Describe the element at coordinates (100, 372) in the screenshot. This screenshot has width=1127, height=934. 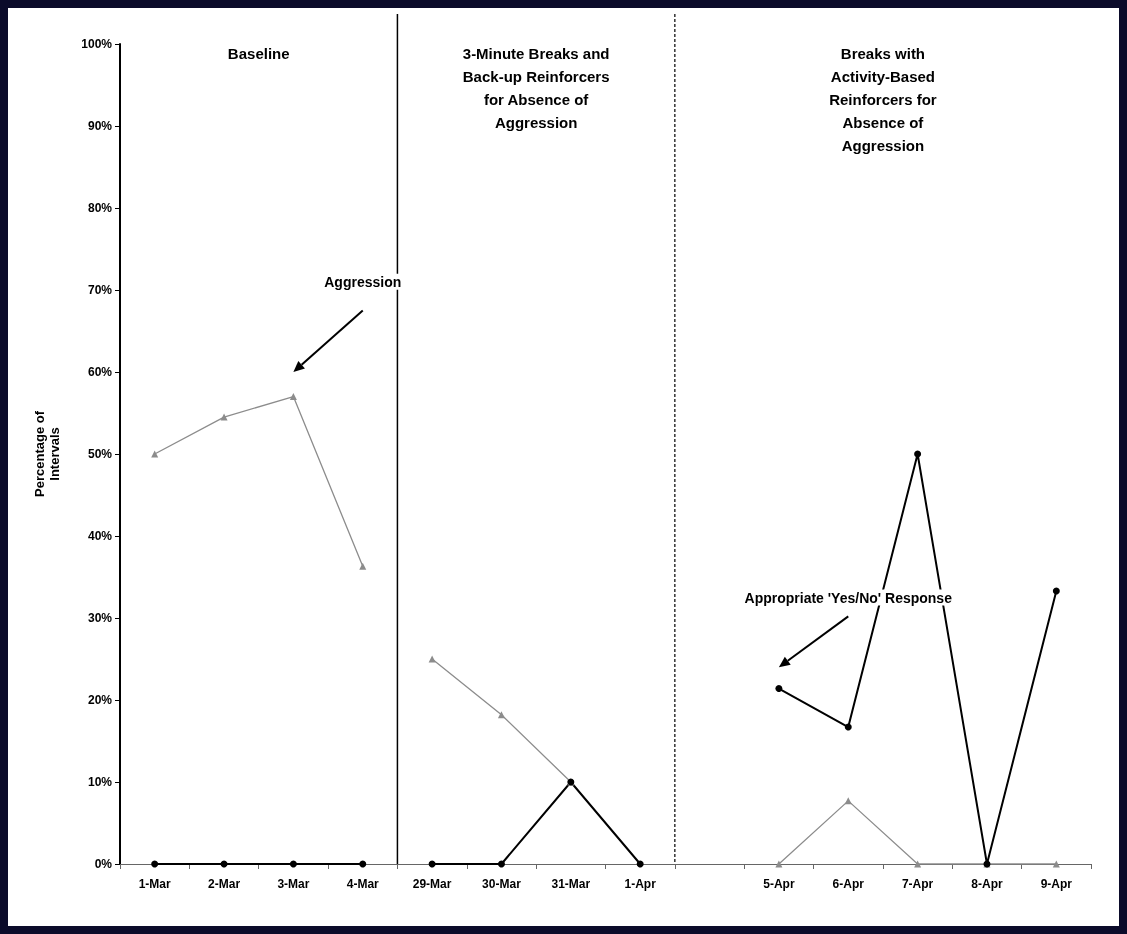
I see `y-tick-label: 60%` at that location.